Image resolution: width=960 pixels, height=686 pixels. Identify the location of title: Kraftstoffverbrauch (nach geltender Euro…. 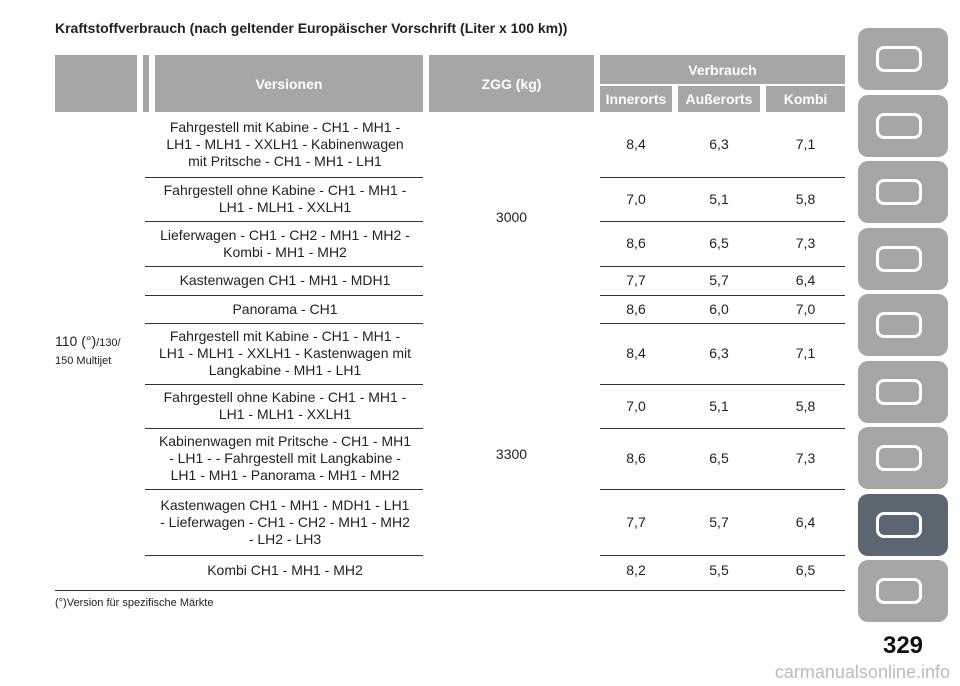
(311, 28).